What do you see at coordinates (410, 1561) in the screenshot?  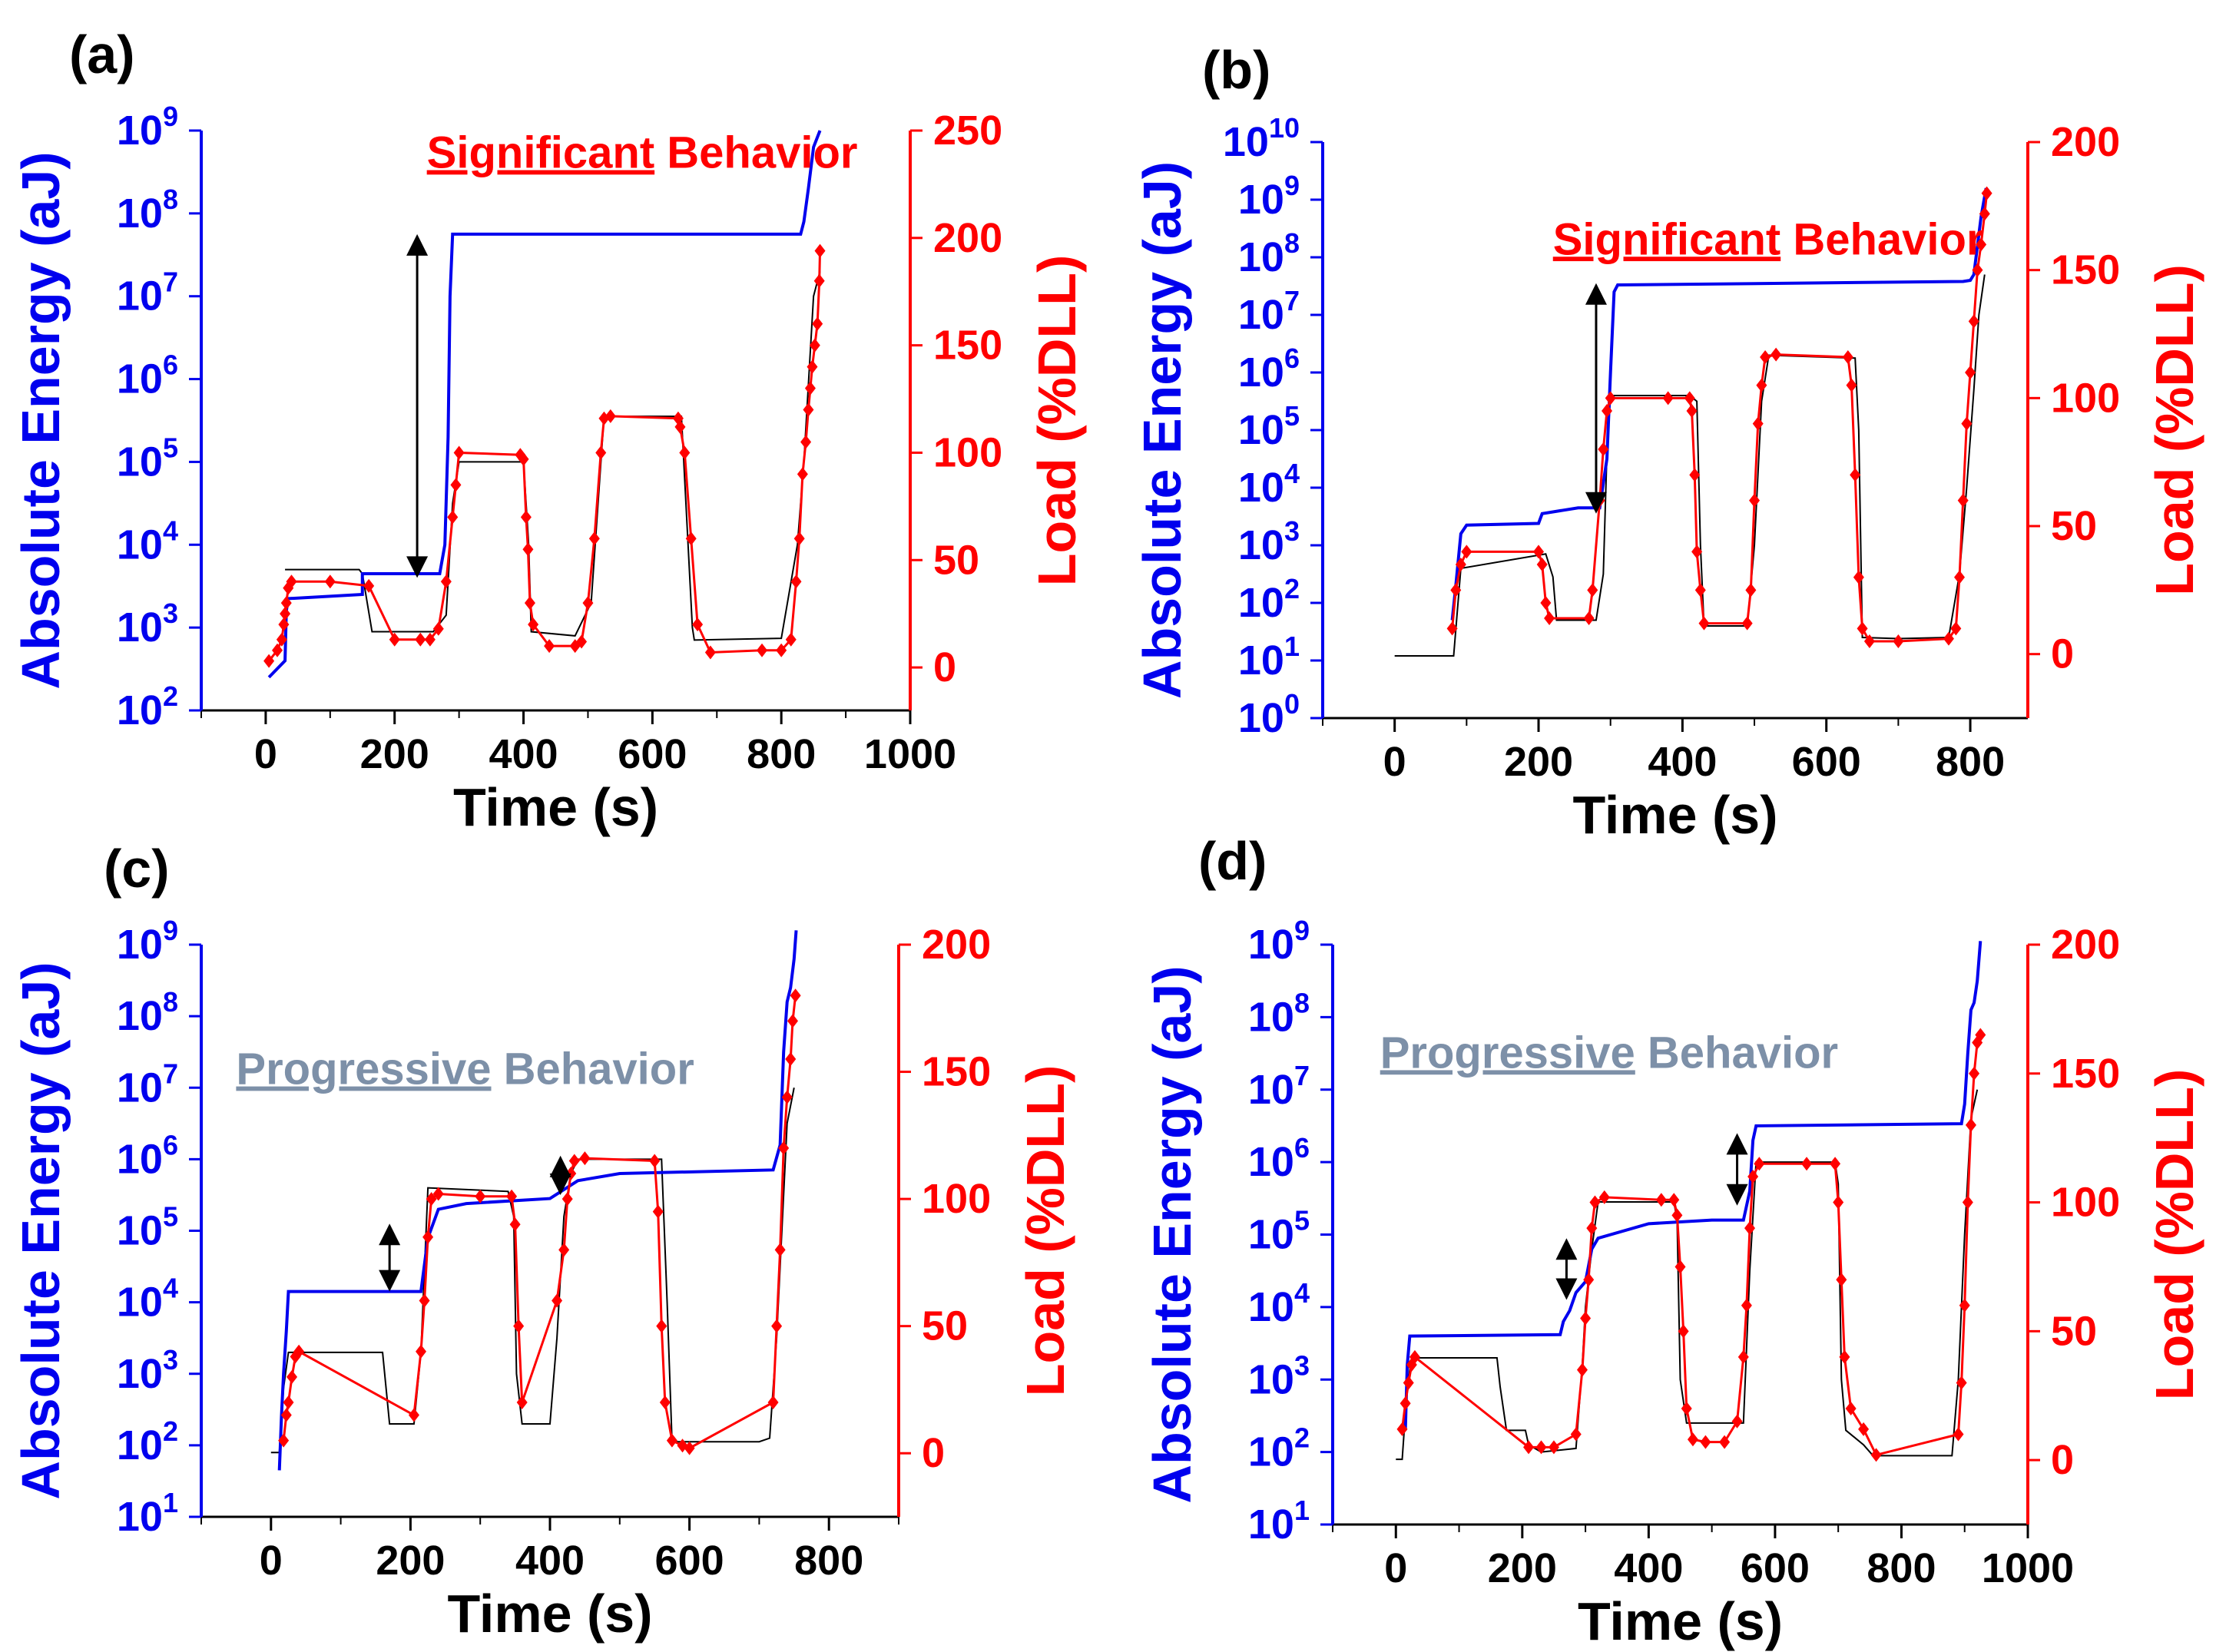 I see `panel-c-x-tick-label: 200` at bounding box center [410, 1561].